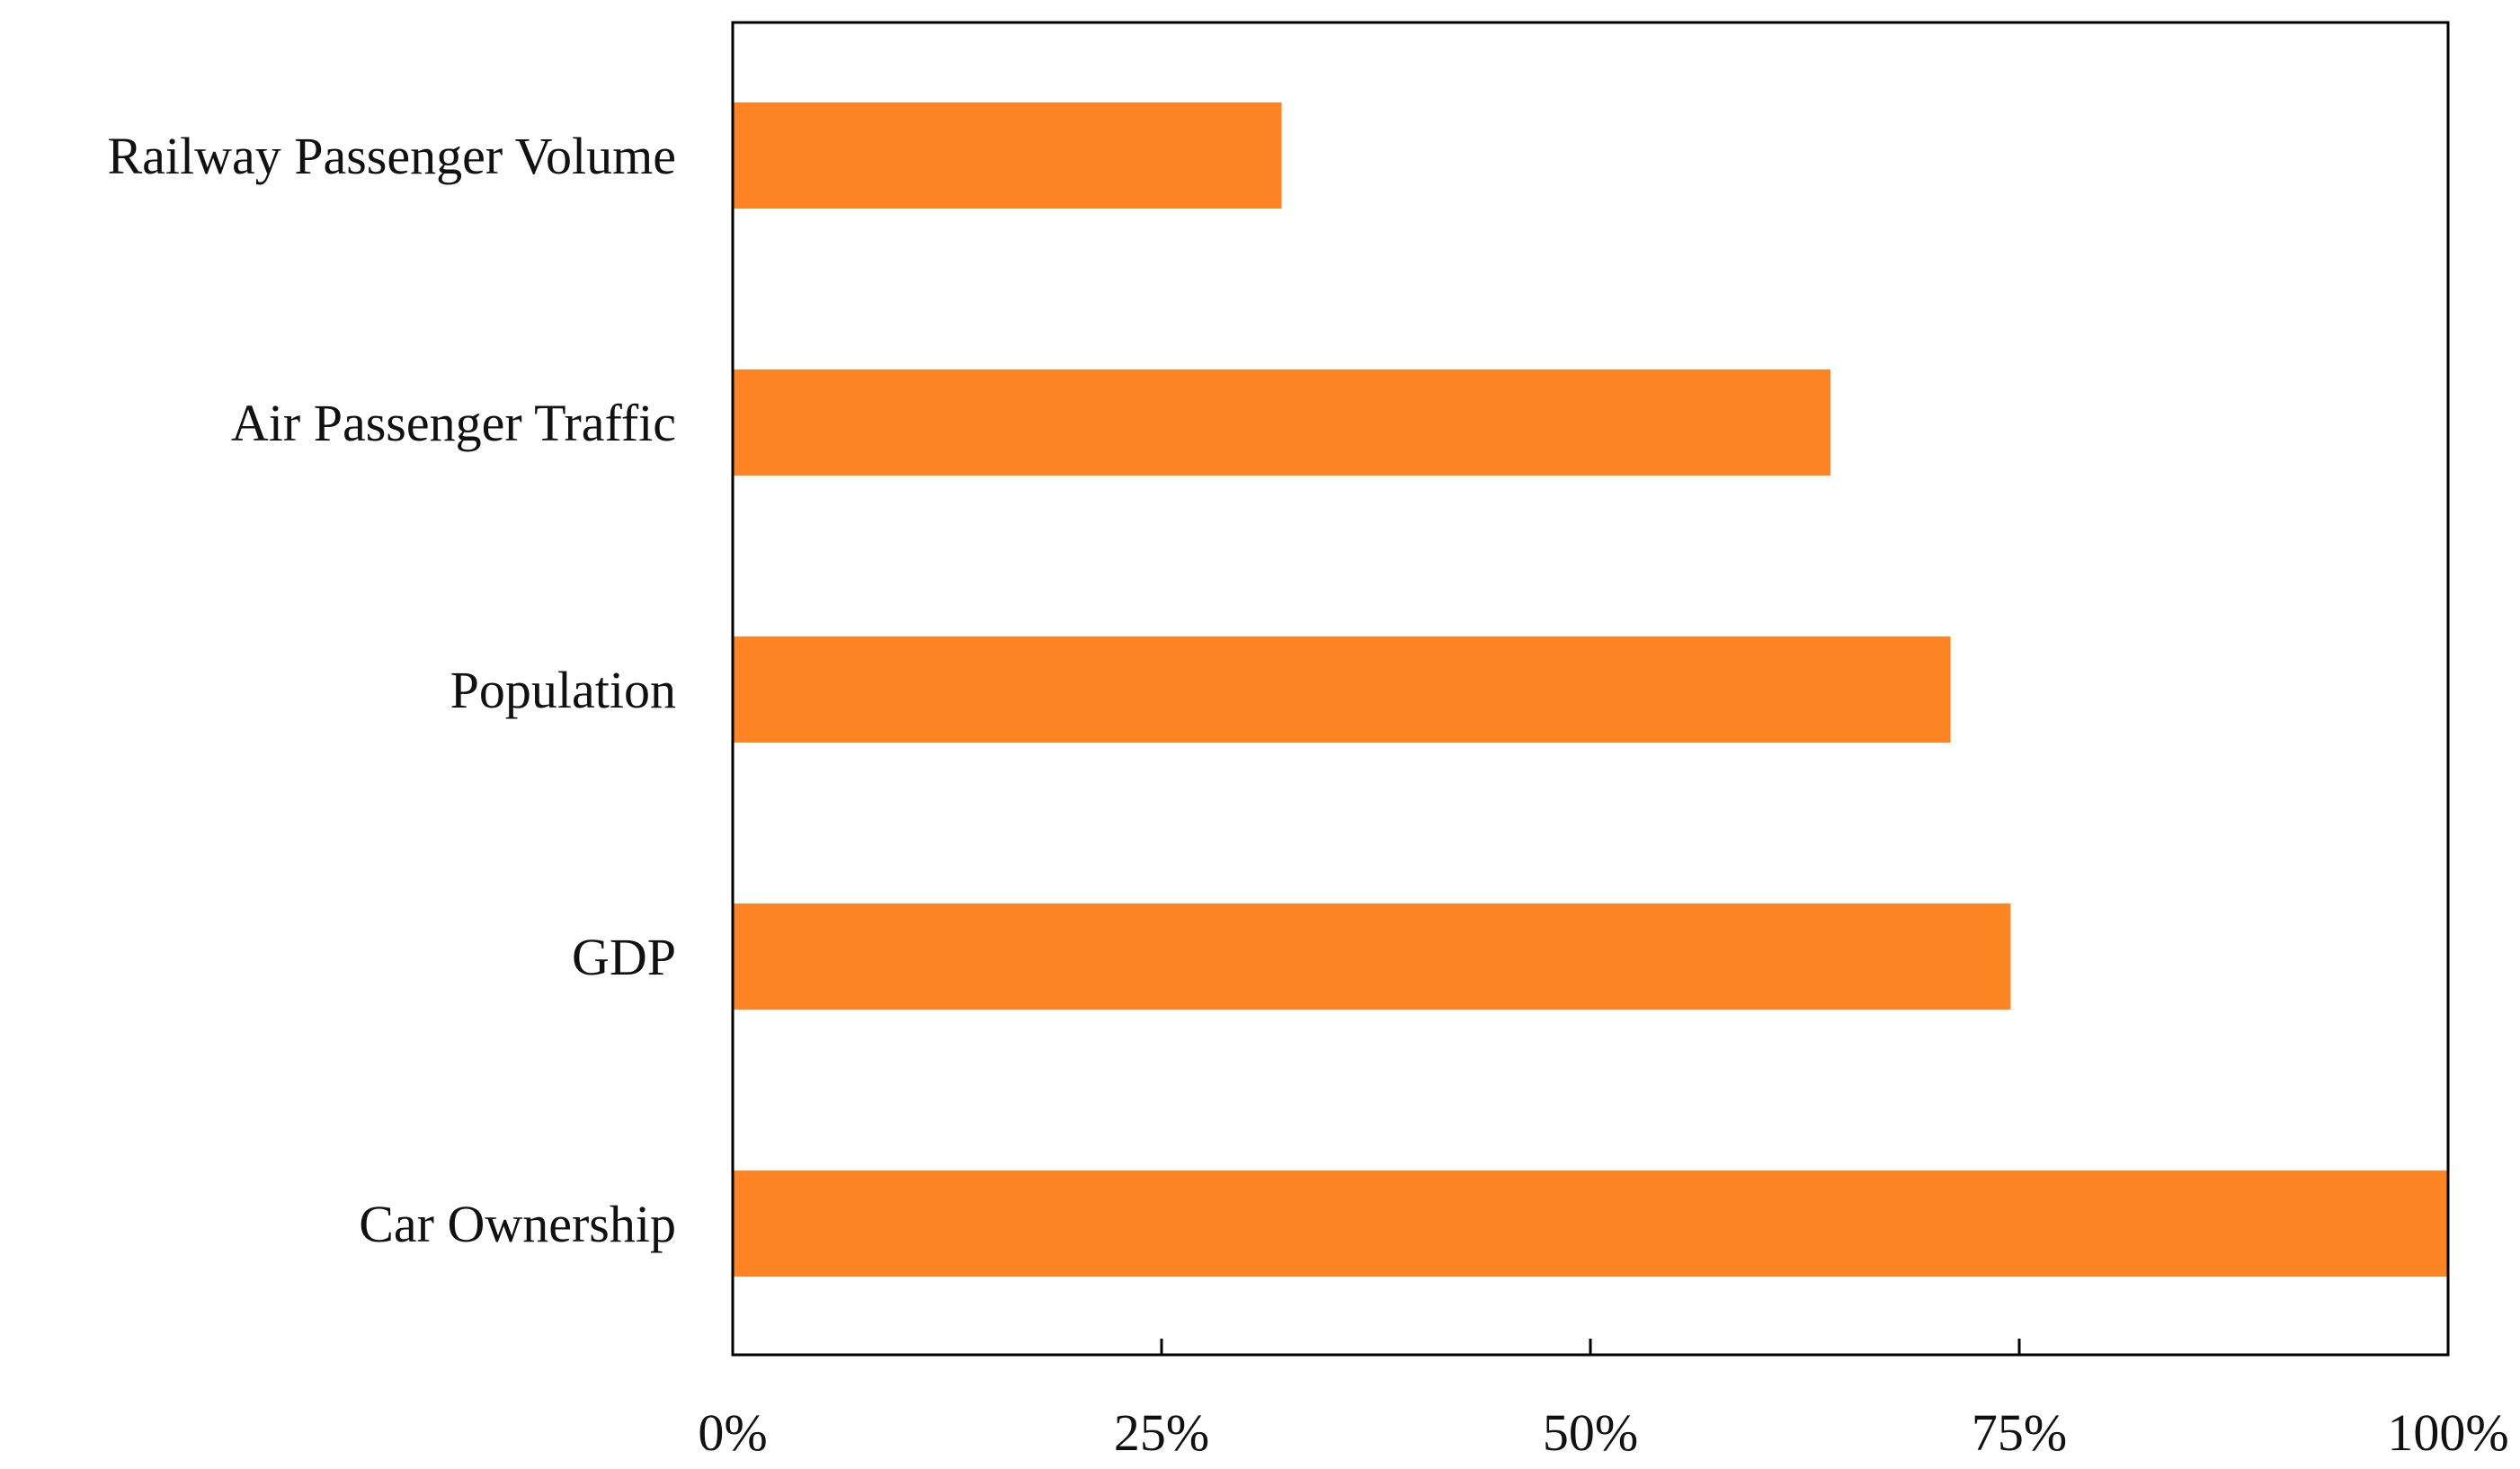 The image size is (2520, 1469). What do you see at coordinates (1591, 1432) in the screenshot?
I see `x-tick-label: 50%` at bounding box center [1591, 1432].